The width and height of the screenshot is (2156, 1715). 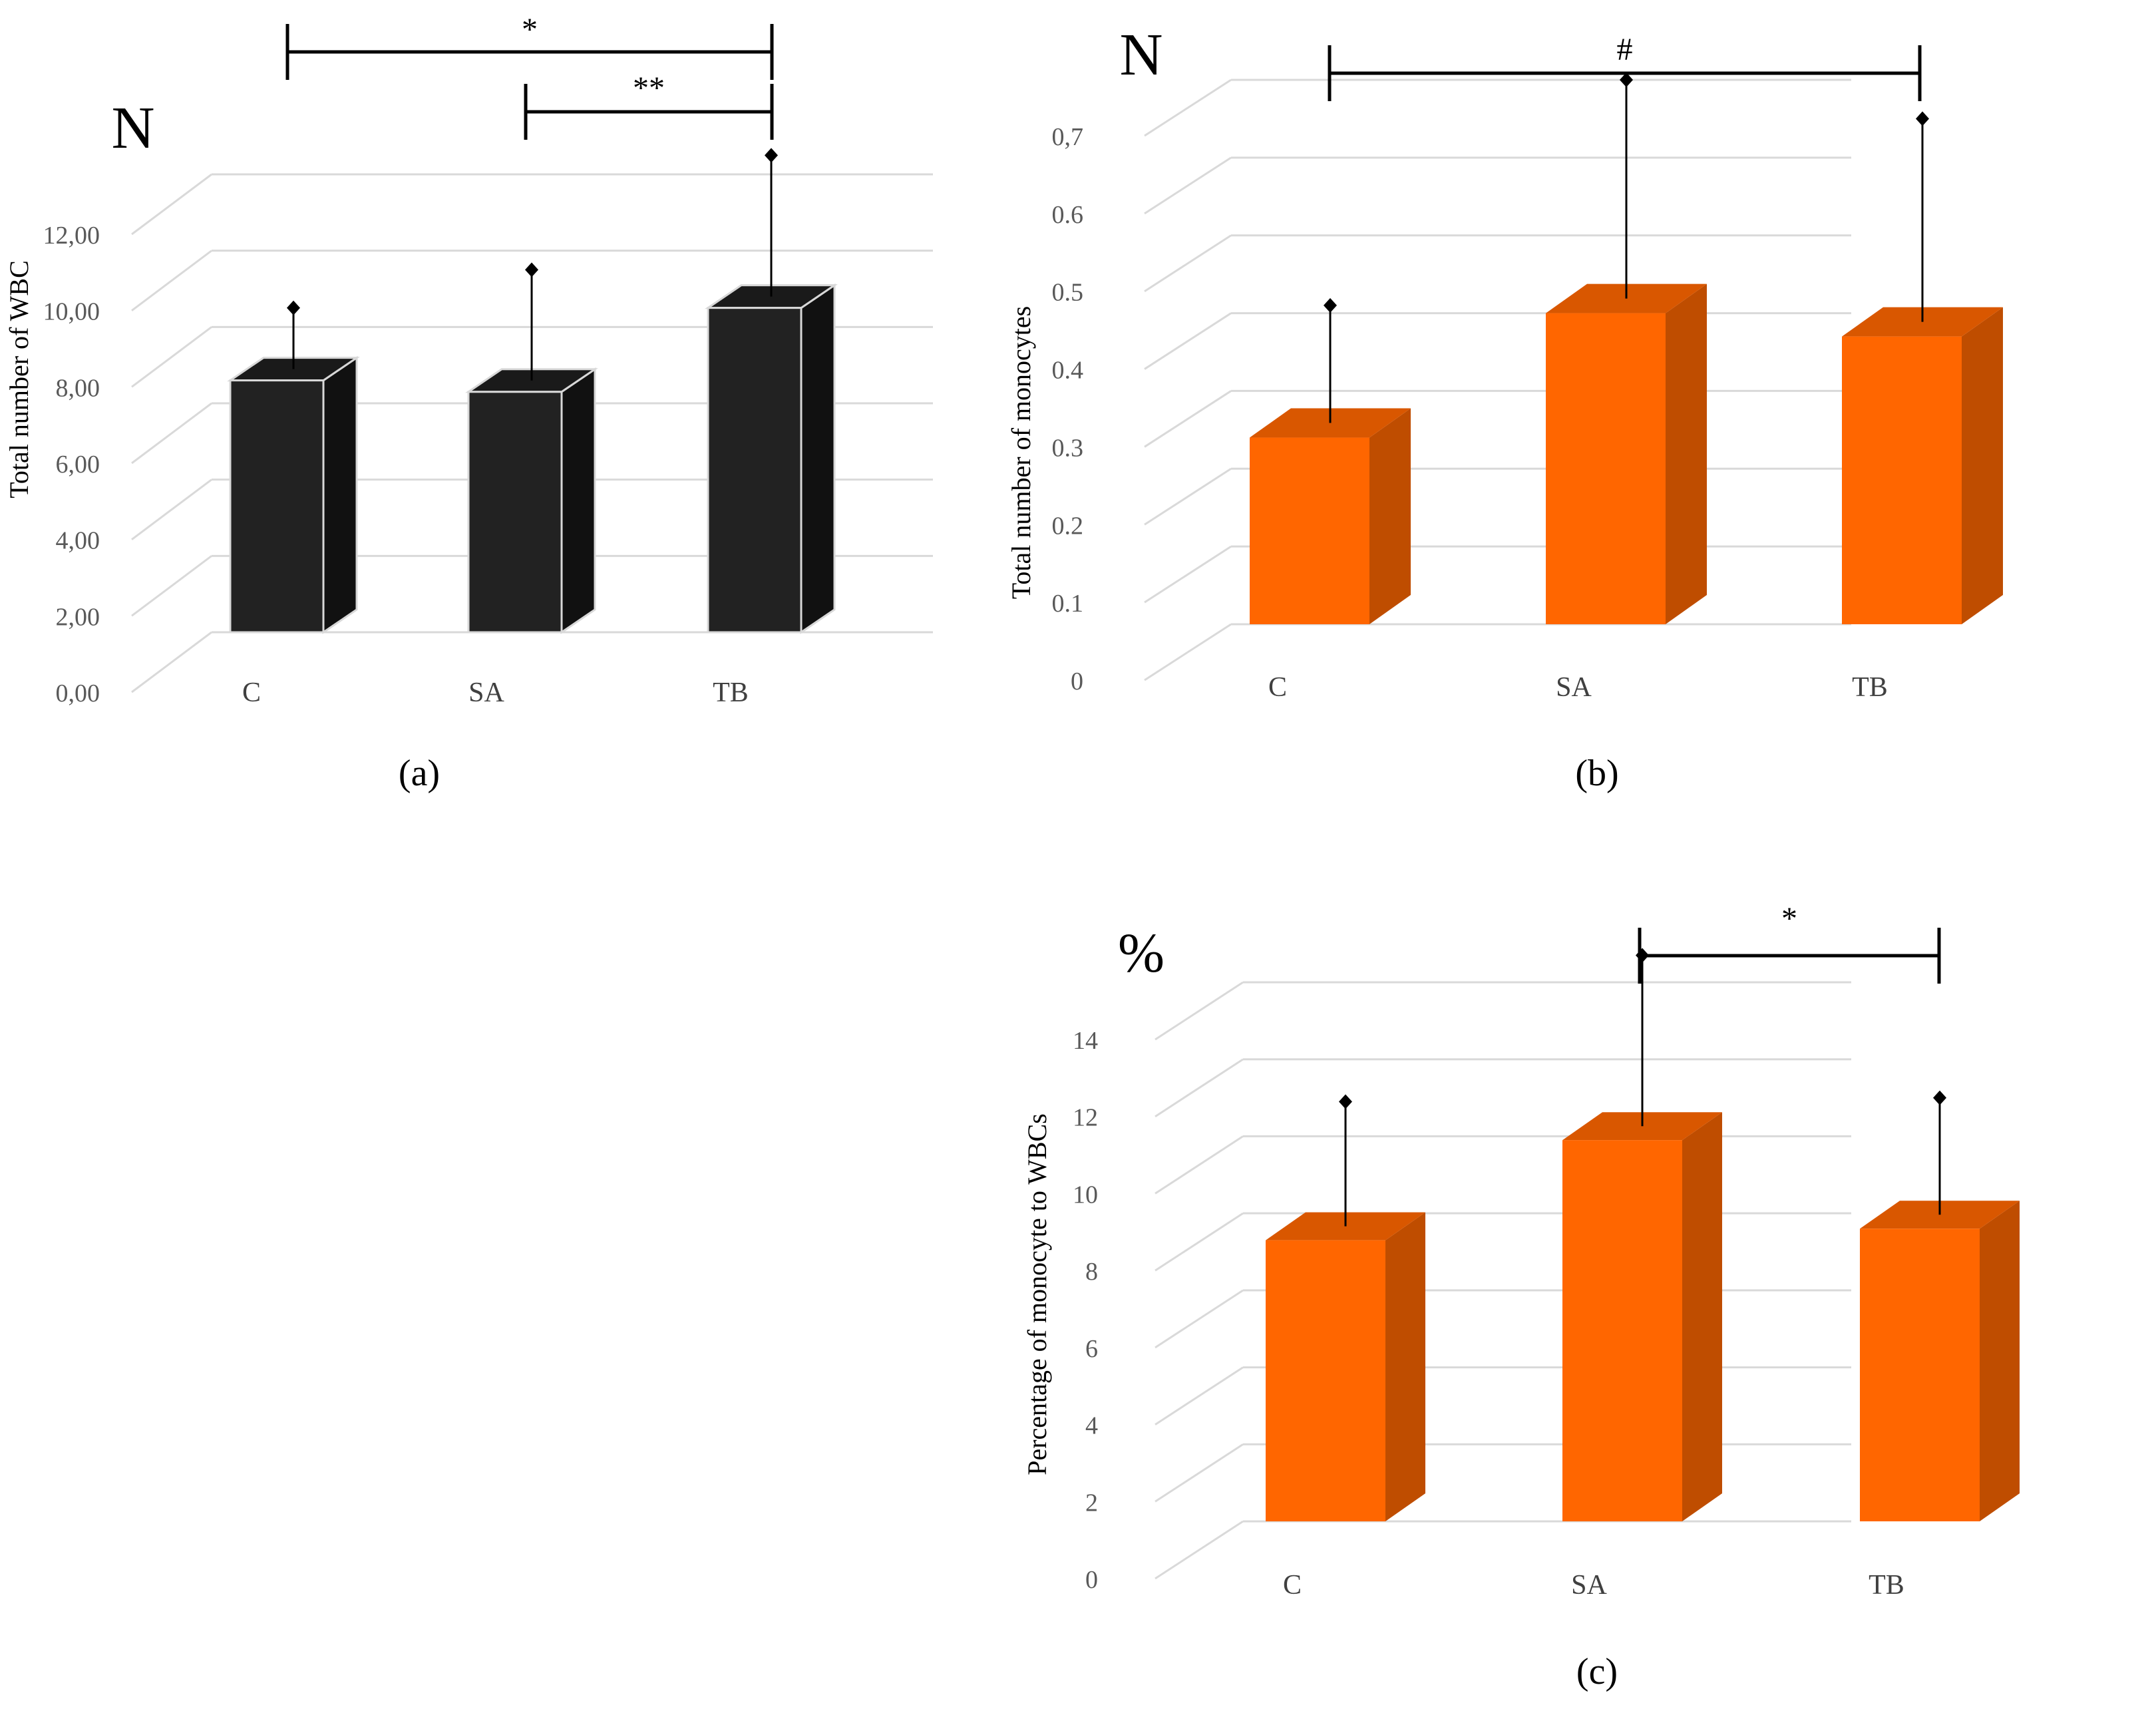 I want to click on y-tick-label: 0,00, so click(x=78, y=693).